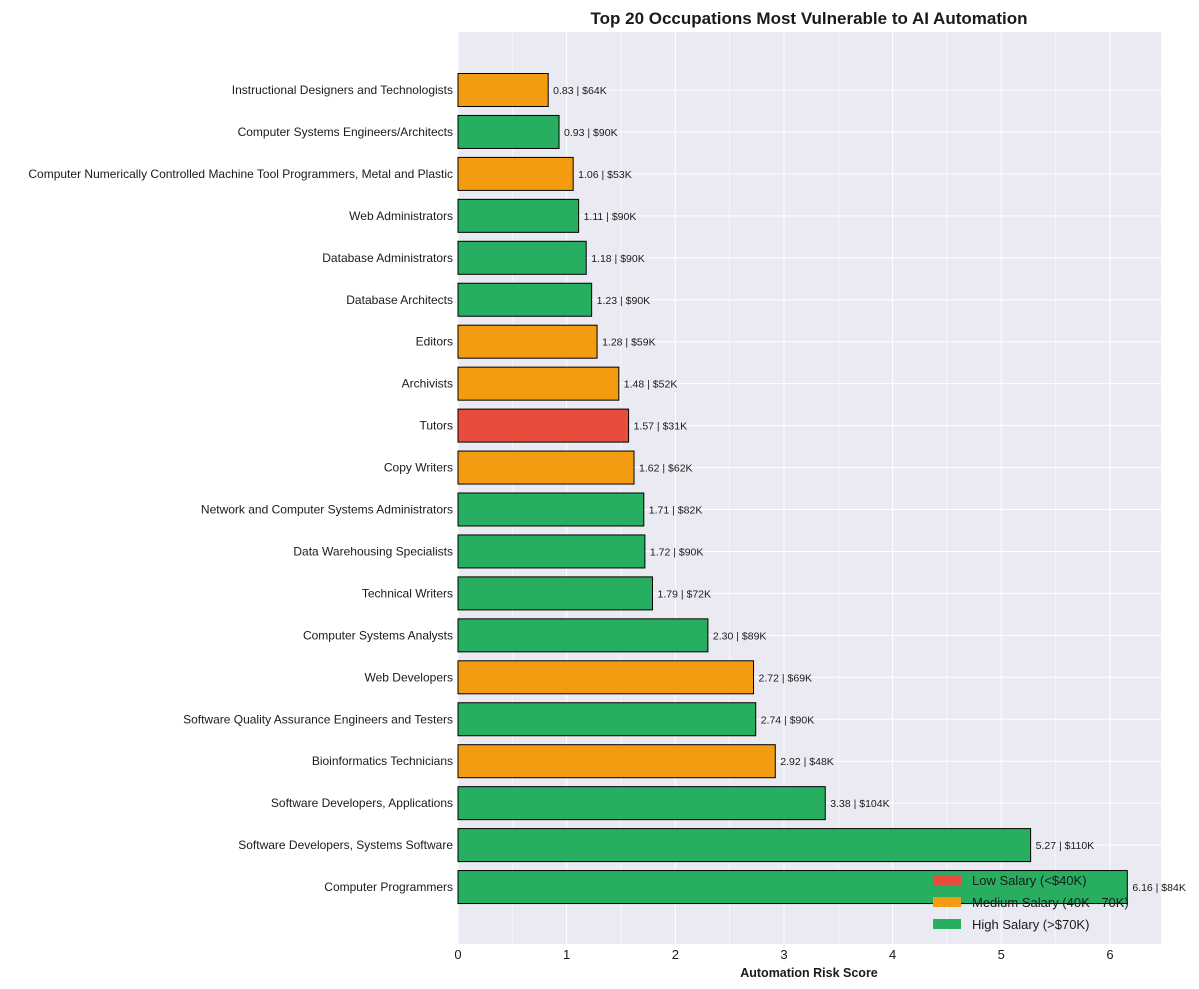  I want to click on category-label: Bioinformatics Technicians, so click(382, 761).